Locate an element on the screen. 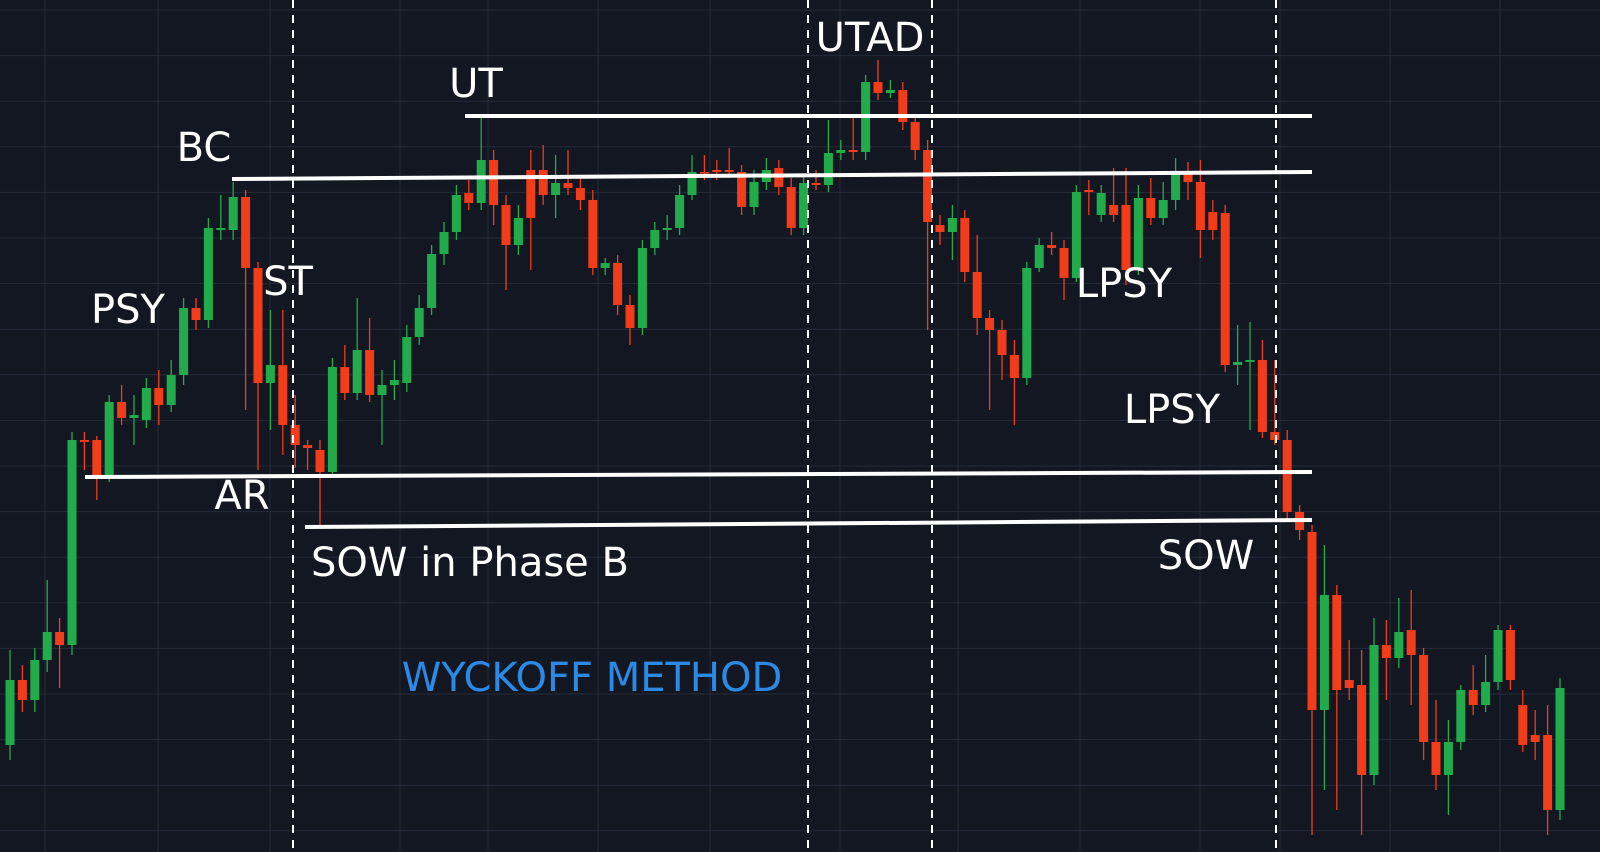 The height and width of the screenshot is (852, 1600). annotation: AR is located at coordinates (241, 496).